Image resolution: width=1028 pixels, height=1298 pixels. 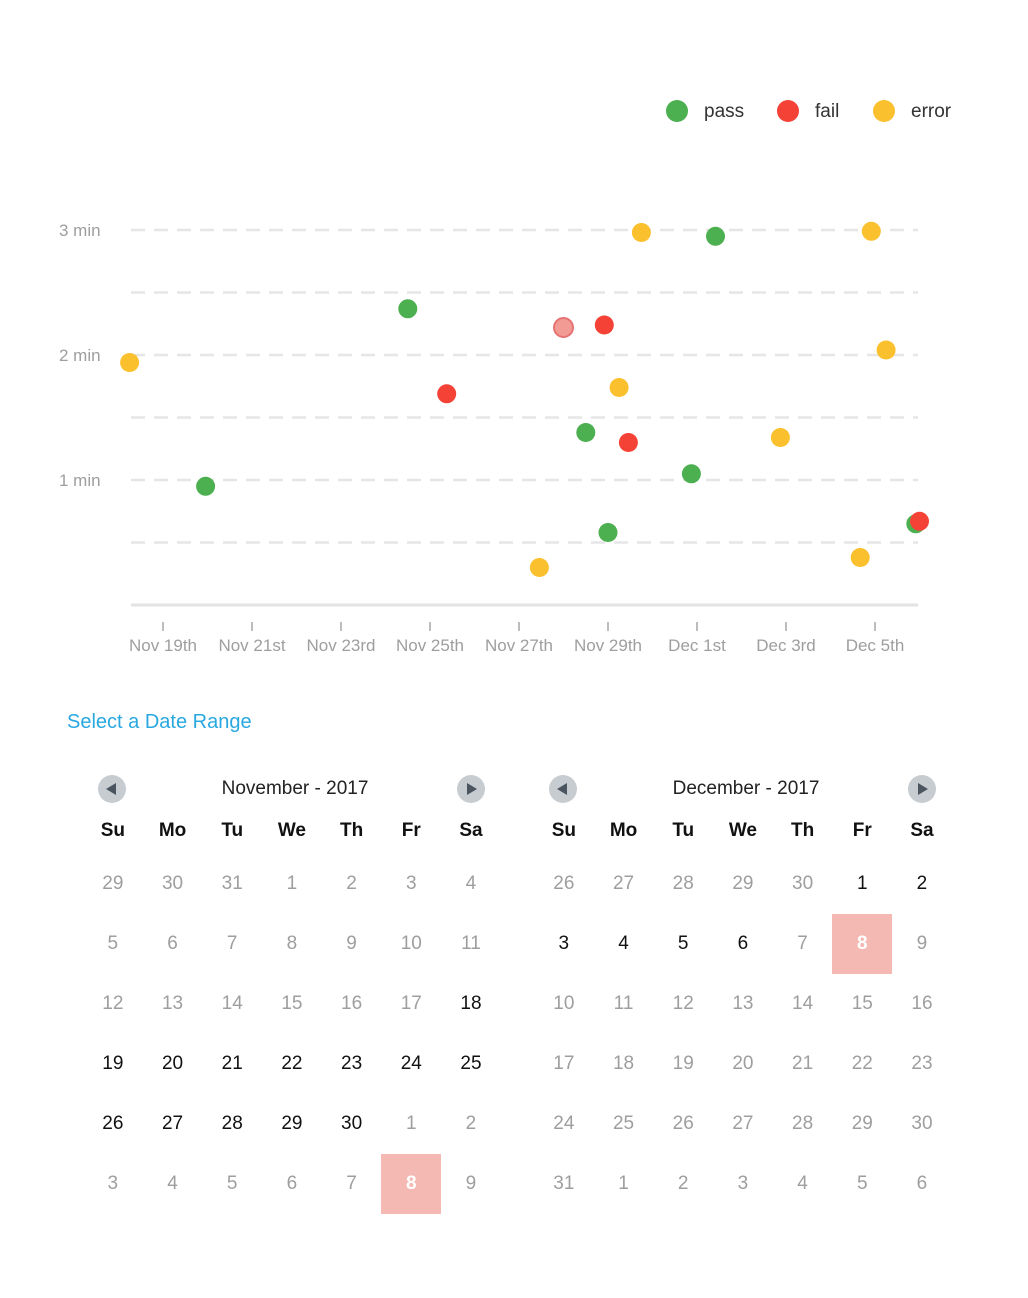 What do you see at coordinates (808, 111) in the screenshot?
I see `legend-item-fail: fail` at bounding box center [808, 111].